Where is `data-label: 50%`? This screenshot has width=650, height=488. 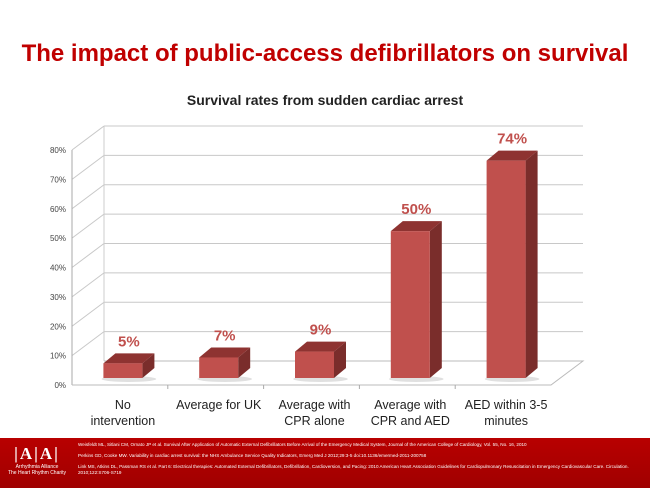
data-label: 50% is located at coordinates (416, 209).